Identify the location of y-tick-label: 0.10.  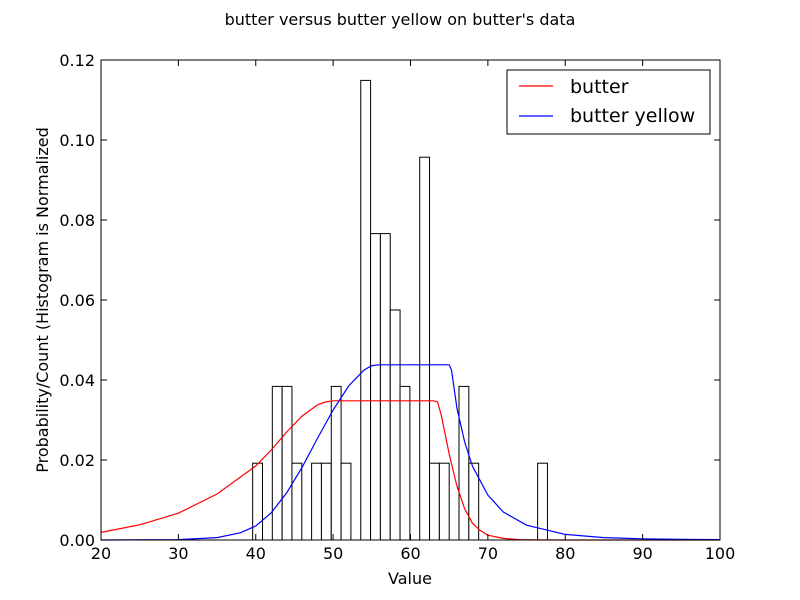
(77, 140).